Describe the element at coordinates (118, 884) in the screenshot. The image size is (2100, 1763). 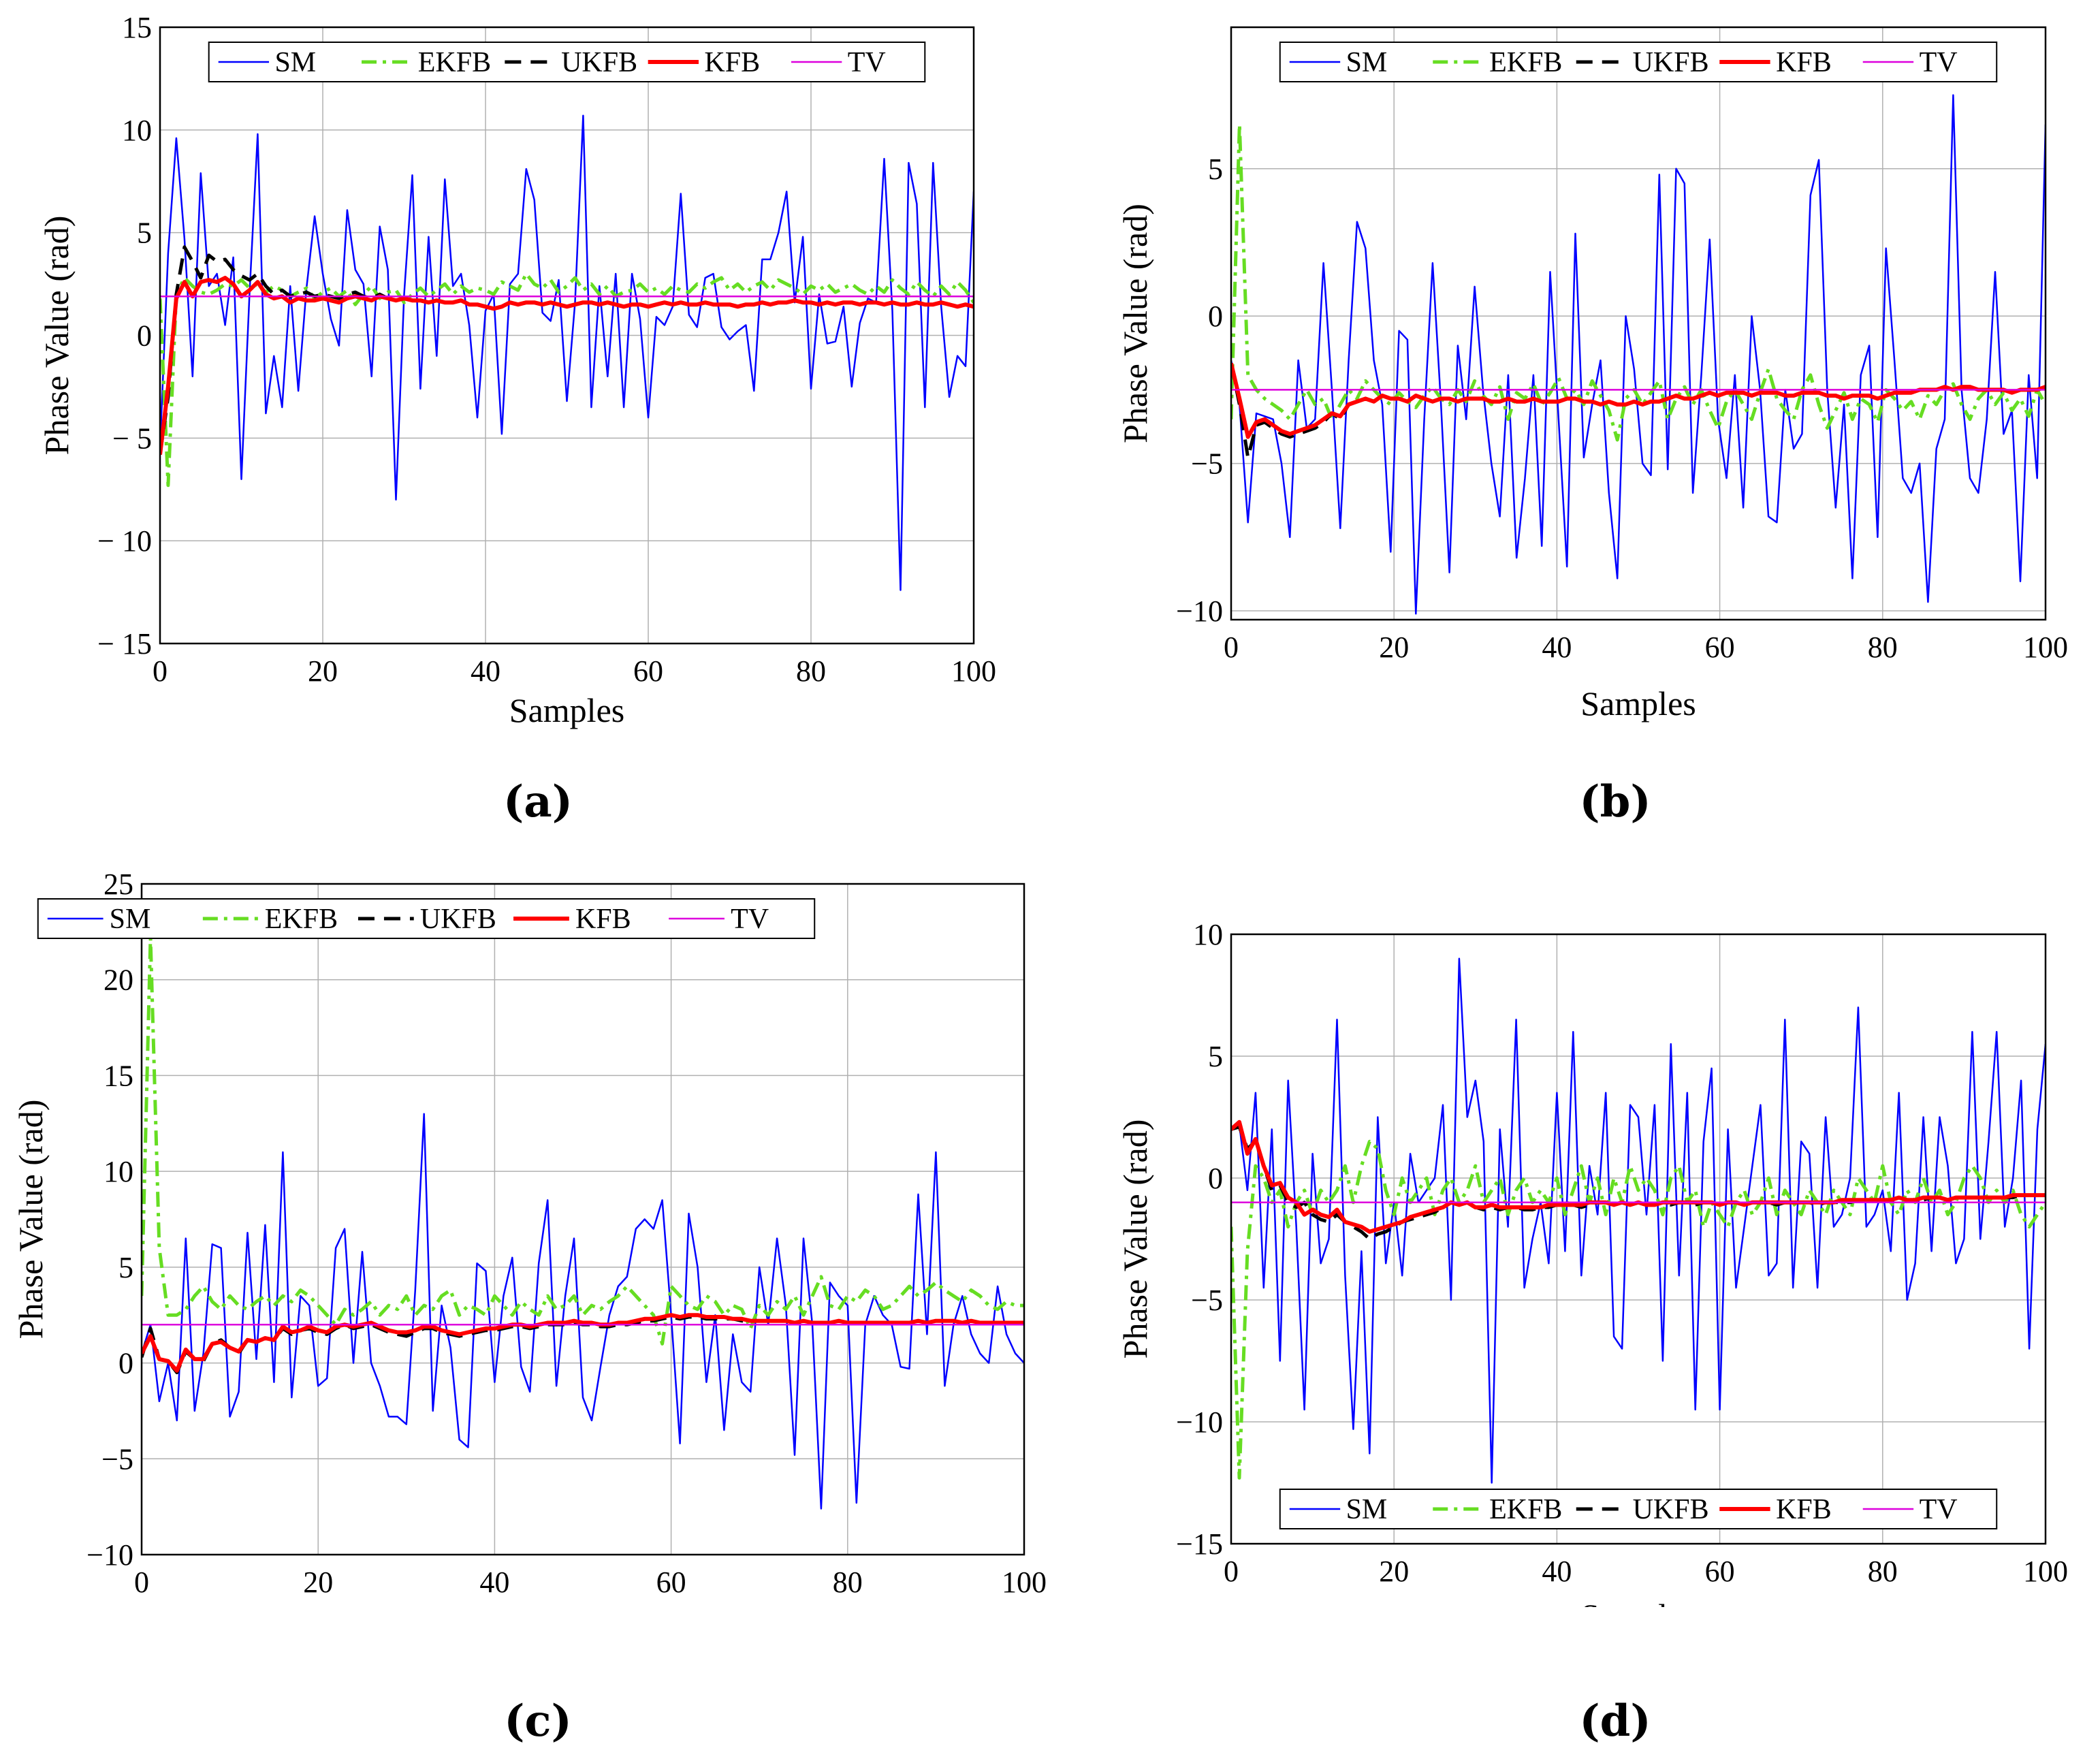
I see `y-tick-label: 25` at that location.